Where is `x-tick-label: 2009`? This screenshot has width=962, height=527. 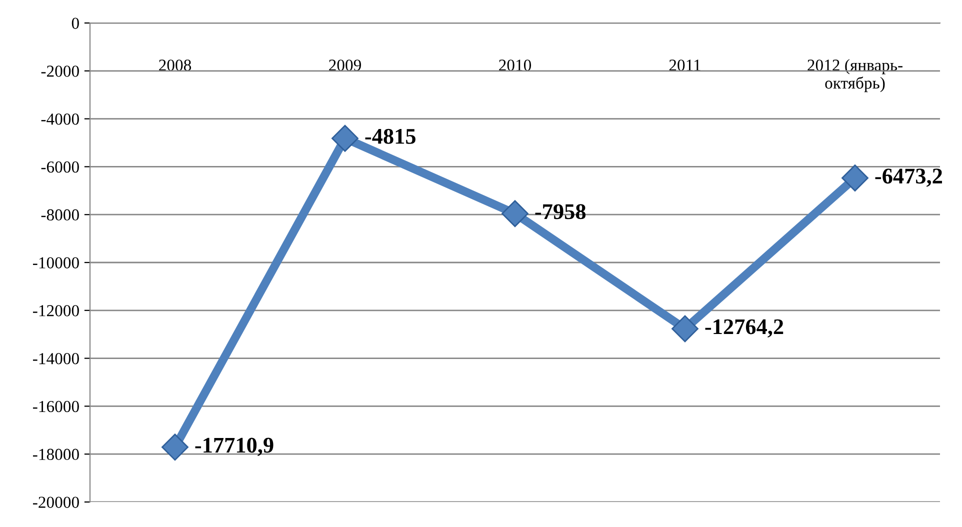
x-tick-label: 2009 is located at coordinates (345, 65).